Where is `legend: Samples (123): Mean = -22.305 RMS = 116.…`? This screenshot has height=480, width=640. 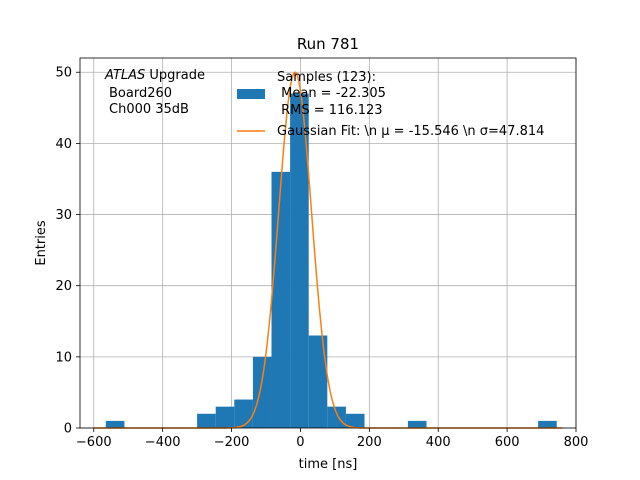
legend: Samples (123): Mean = -22.305 RMS = 116.… is located at coordinates (390, 104).